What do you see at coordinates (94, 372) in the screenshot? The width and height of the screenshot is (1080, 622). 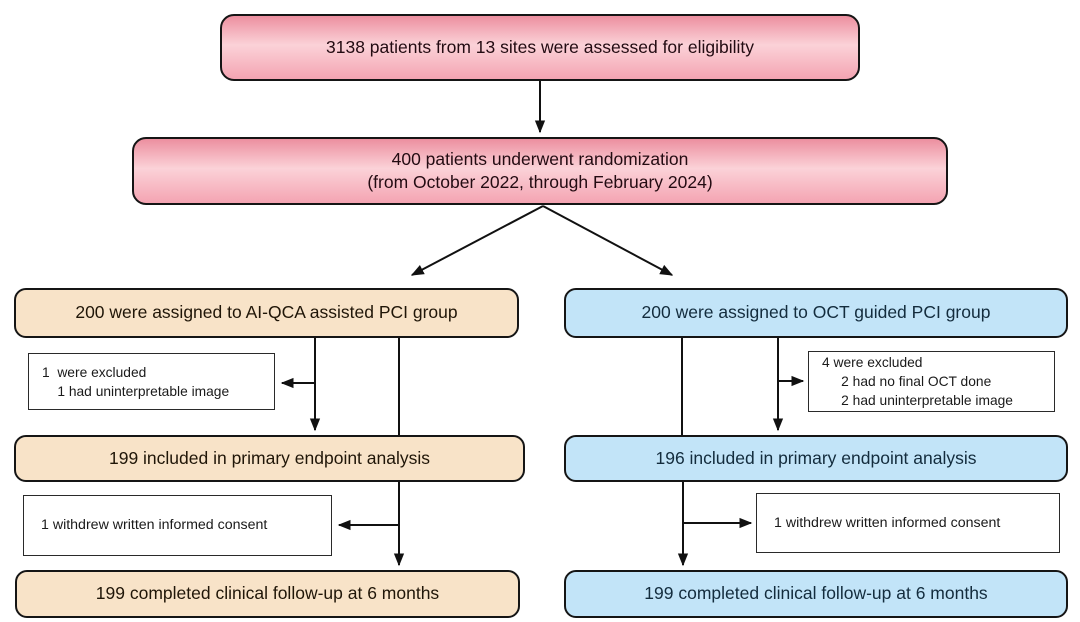 I see `left-exclusion-line-1: 1 were excluded` at bounding box center [94, 372].